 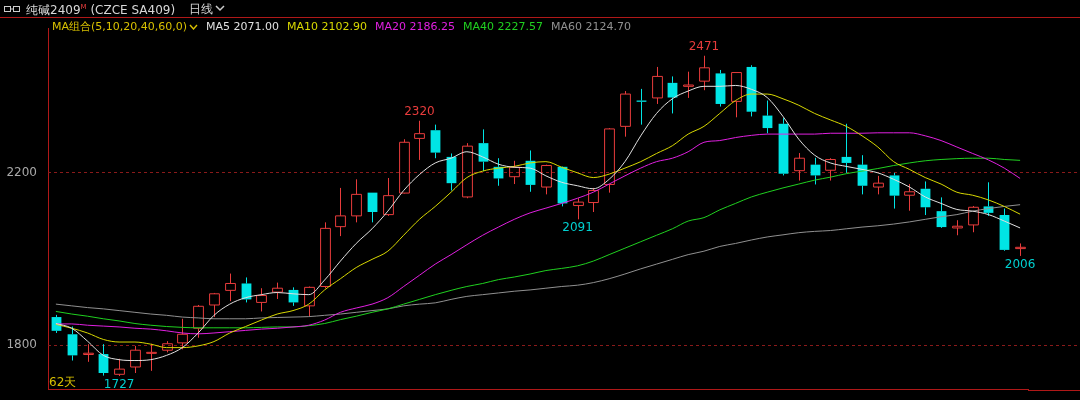 What do you see at coordinates (704, 45) in the screenshot?
I see `annotation: 2471` at bounding box center [704, 45].